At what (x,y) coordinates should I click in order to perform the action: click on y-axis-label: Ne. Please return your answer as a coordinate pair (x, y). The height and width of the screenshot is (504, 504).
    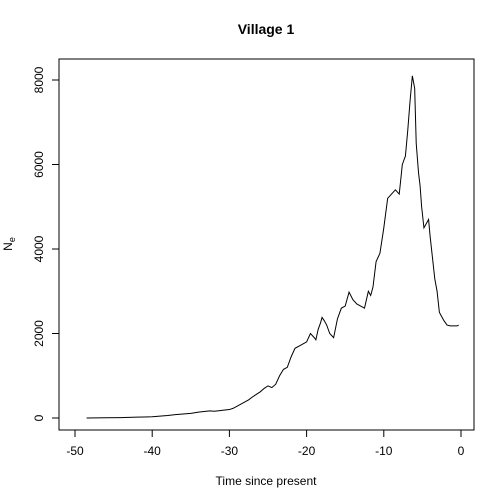
    Looking at the image, I should click on (9, 244).